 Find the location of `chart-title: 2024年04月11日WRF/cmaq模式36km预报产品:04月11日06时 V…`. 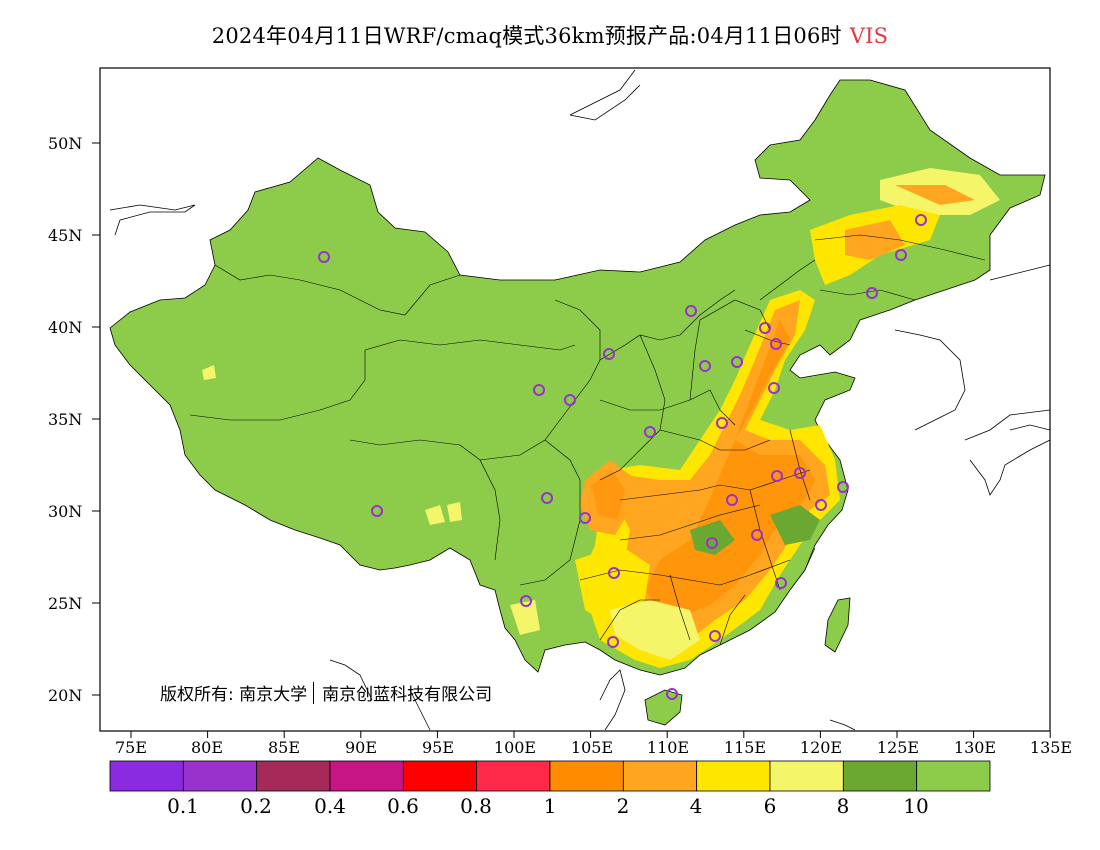

chart-title: 2024年04月11日WRF/cmaq模式36km预报产品:04月11日06时 V… is located at coordinates (550, 35).